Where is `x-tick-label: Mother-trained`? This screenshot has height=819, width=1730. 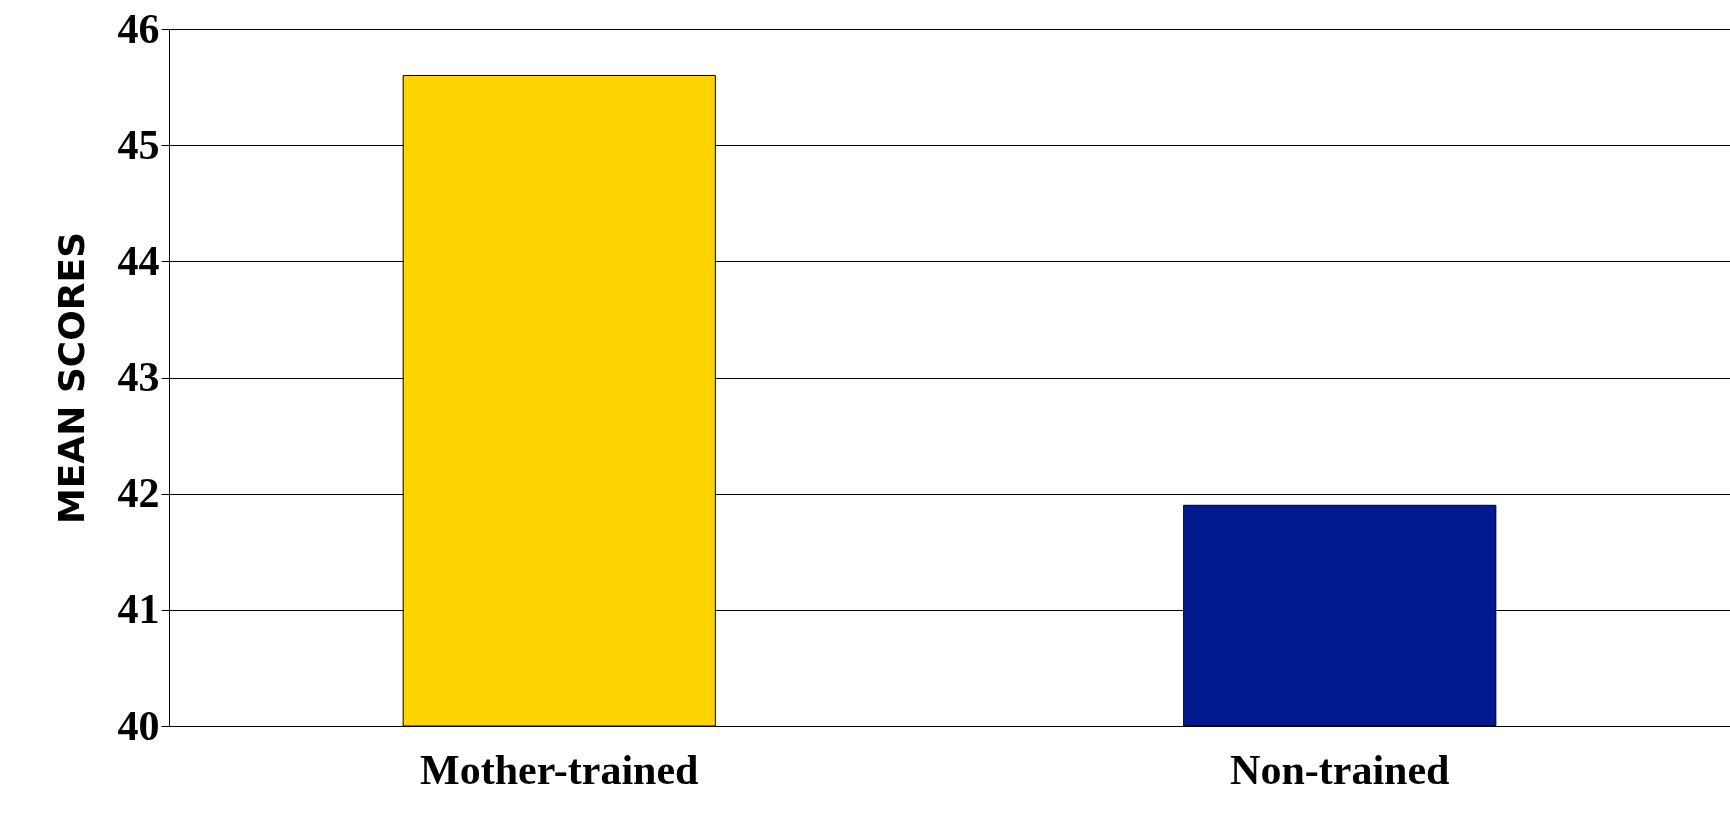 x-tick-label: Mother-trained is located at coordinates (559, 769).